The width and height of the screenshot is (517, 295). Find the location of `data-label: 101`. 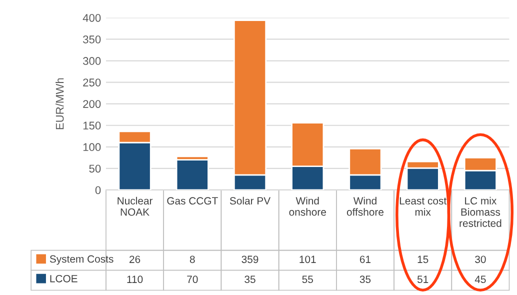

data-label: 101 is located at coordinates (308, 260).